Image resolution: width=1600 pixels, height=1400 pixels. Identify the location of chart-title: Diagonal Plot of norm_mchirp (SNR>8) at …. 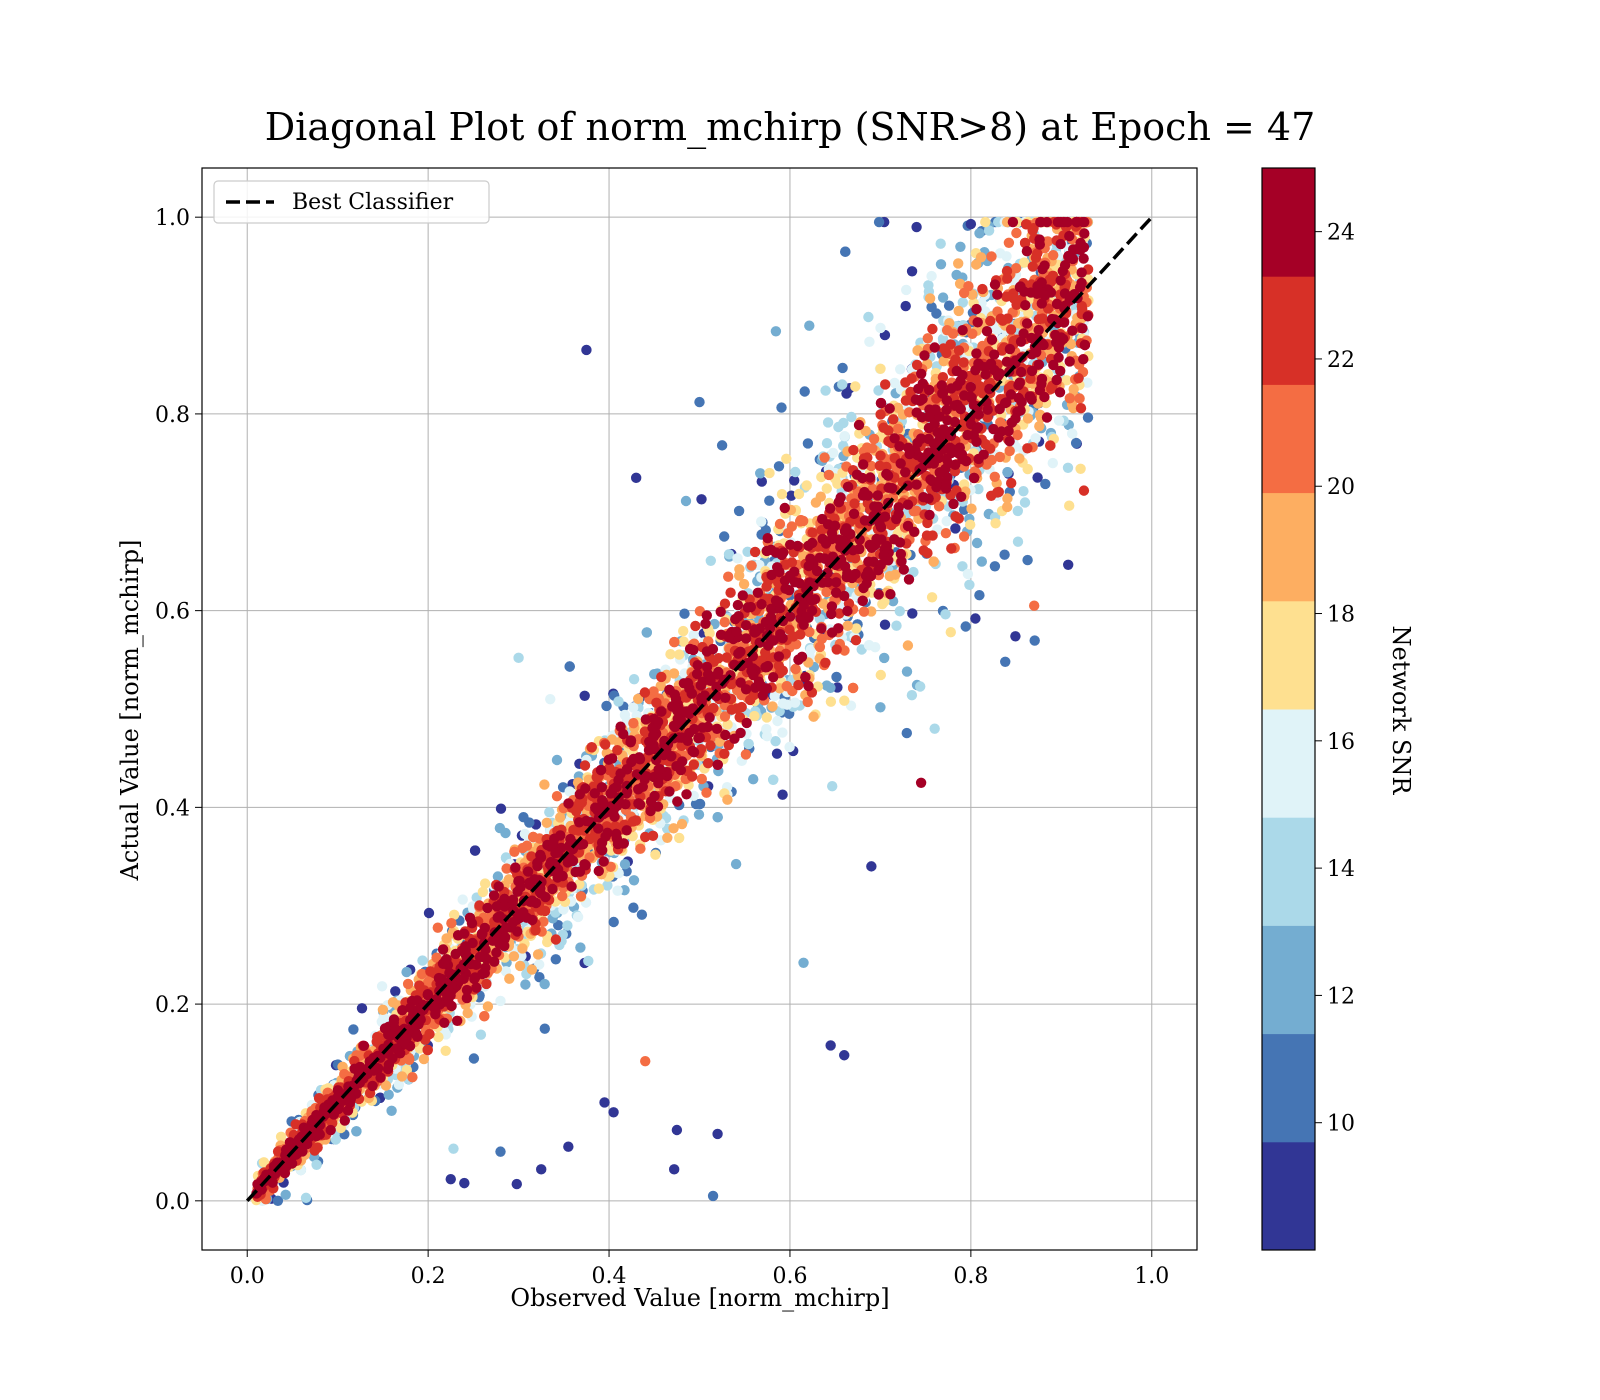
(790, 127).